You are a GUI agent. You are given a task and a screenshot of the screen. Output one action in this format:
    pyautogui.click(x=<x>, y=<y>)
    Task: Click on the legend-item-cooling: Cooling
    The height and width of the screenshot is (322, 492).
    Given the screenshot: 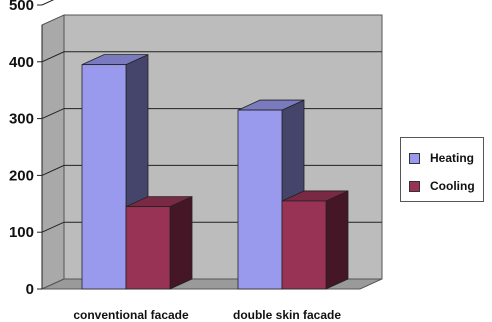 What is the action you would take?
    pyautogui.click(x=442, y=186)
    